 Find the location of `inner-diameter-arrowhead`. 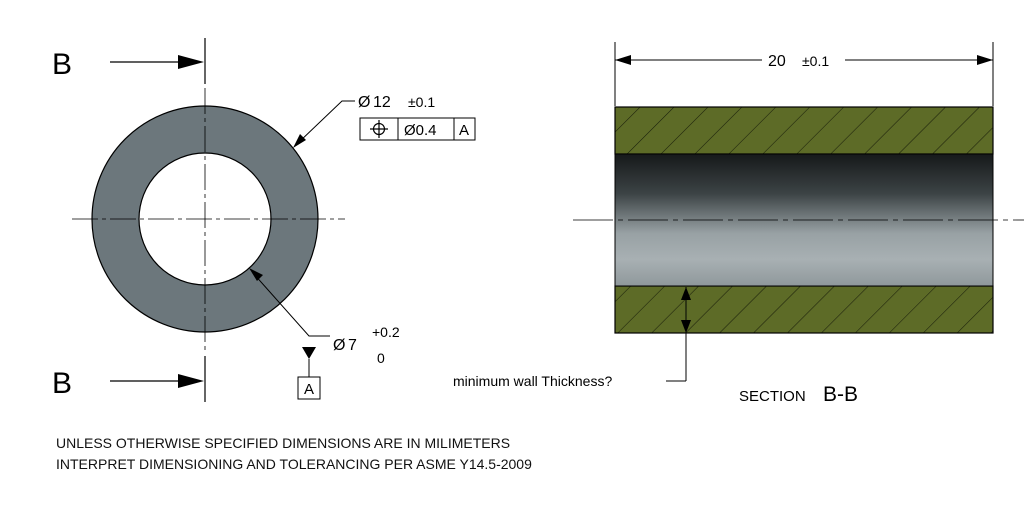

inner-diameter-arrowhead is located at coordinates (256, 274).